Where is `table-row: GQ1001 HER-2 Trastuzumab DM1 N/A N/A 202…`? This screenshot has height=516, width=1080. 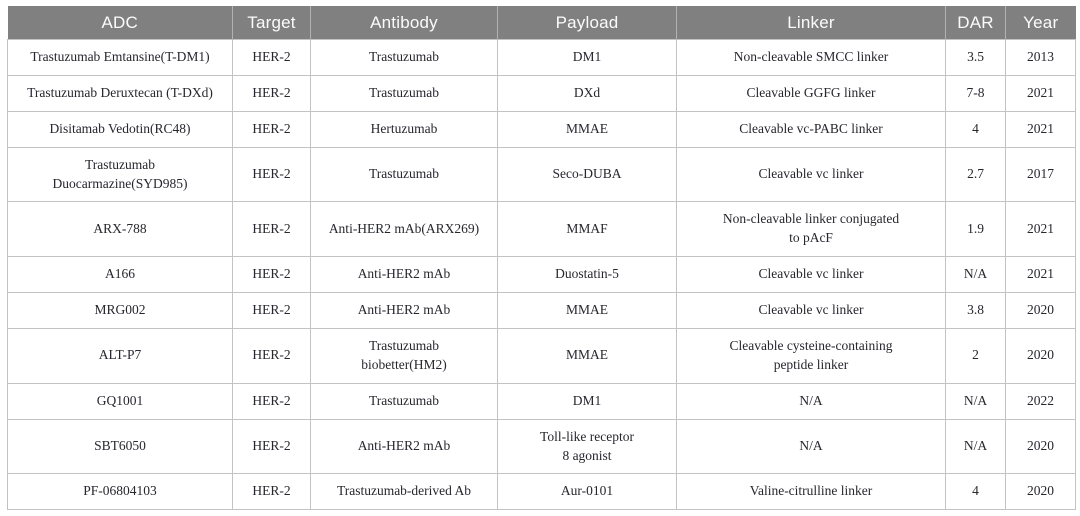 table-row: GQ1001 HER-2 Trastuzumab DM1 N/A N/A 202… is located at coordinates (541, 401).